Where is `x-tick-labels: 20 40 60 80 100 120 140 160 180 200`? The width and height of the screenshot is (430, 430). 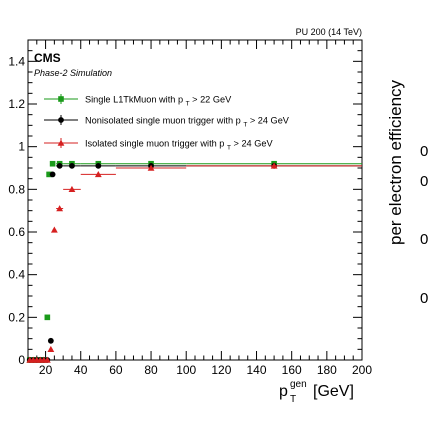
x-tick-labels: 20 40 60 80 100 120 140 160 180 200 is located at coordinates (205, 370).